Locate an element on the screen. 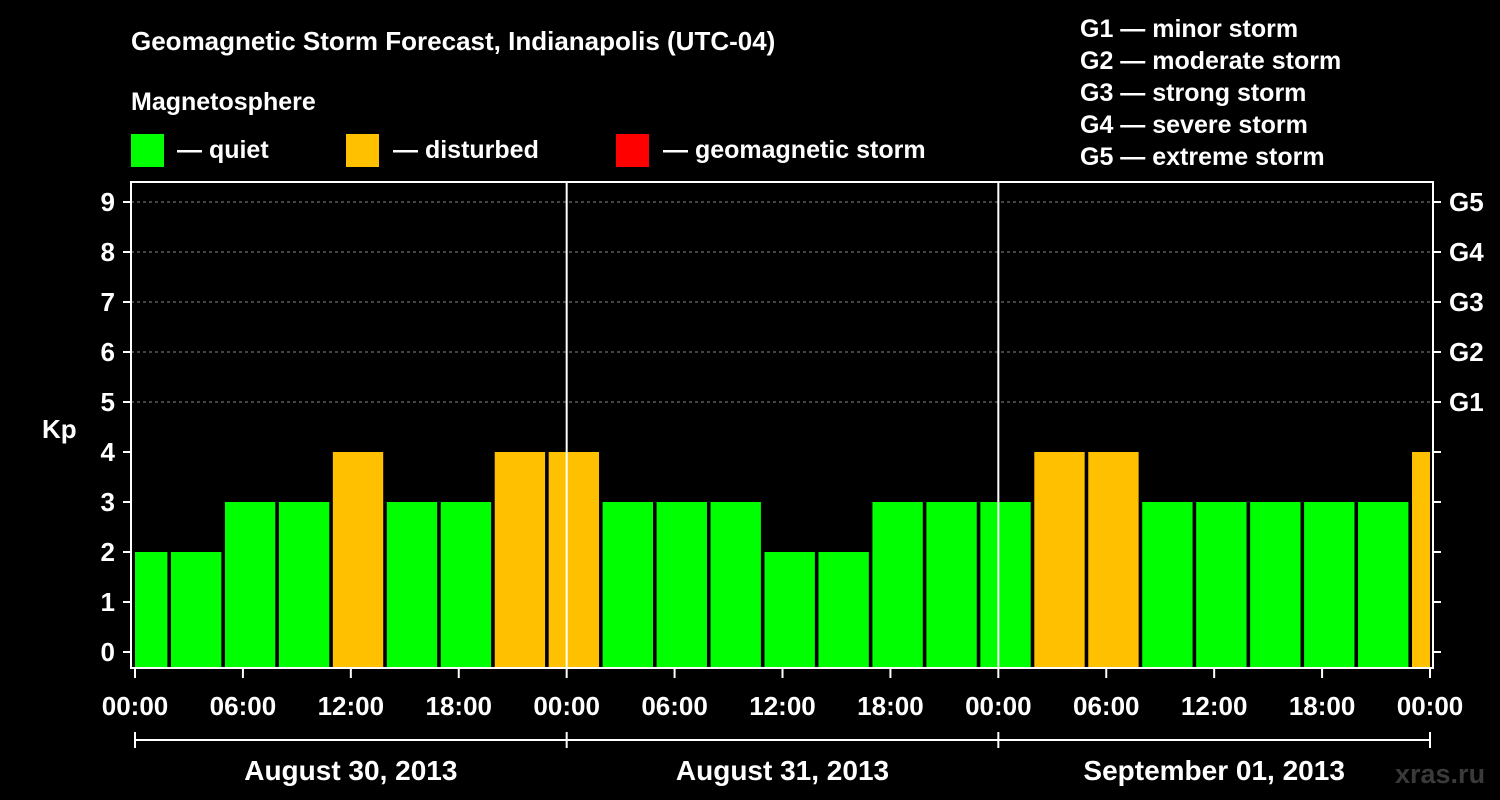  day-label-2: September 01, 2013 is located at coordinates (1214, 770).